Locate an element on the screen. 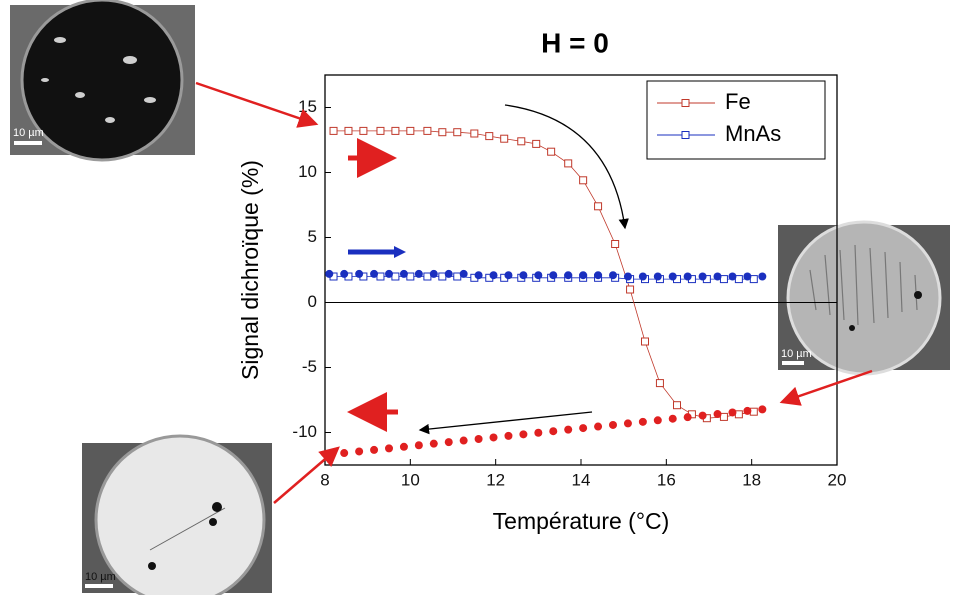 The height and width of the screenshot is (595, 955). x-tick-label: 14 is located at coordinates (581, 479).